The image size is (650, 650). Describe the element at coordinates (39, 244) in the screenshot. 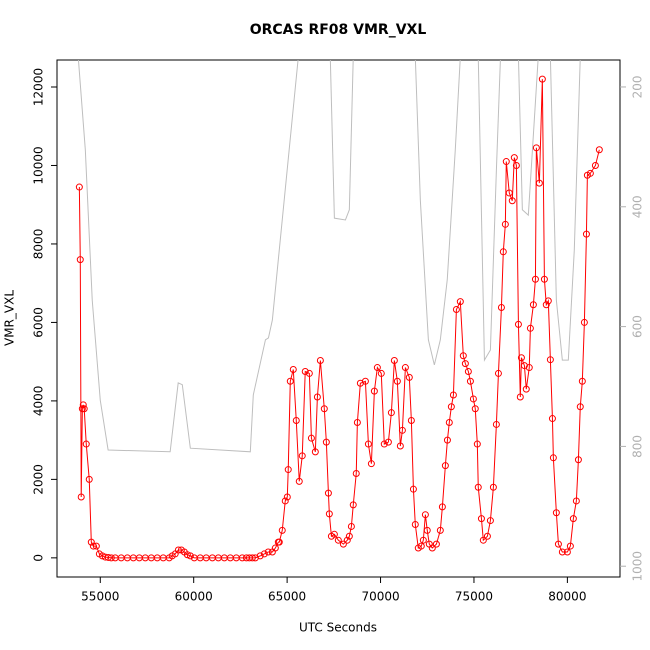

I see `y-tick-label: 8000` at that location.